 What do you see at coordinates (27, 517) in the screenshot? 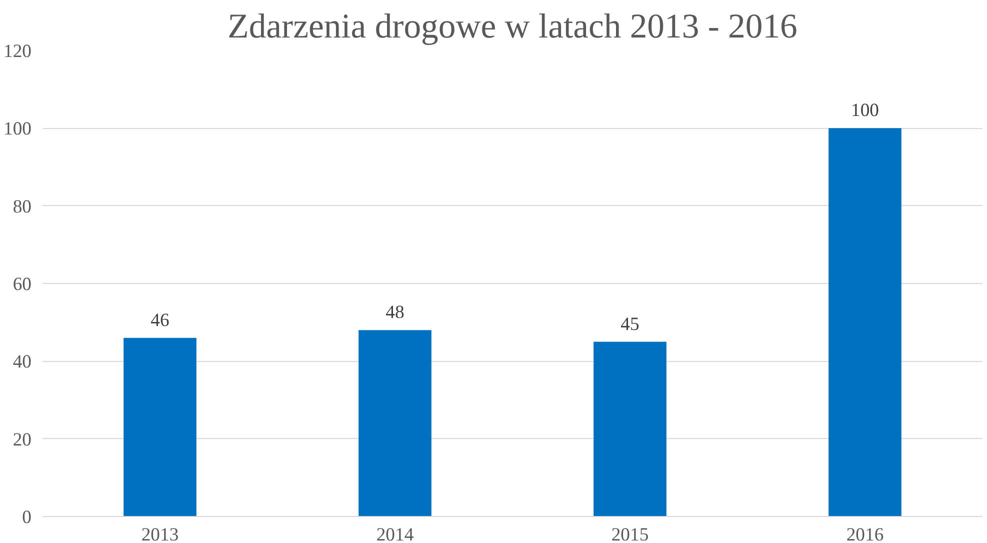
I see `y-tick-label: 0` at bounding box center [27, 517].